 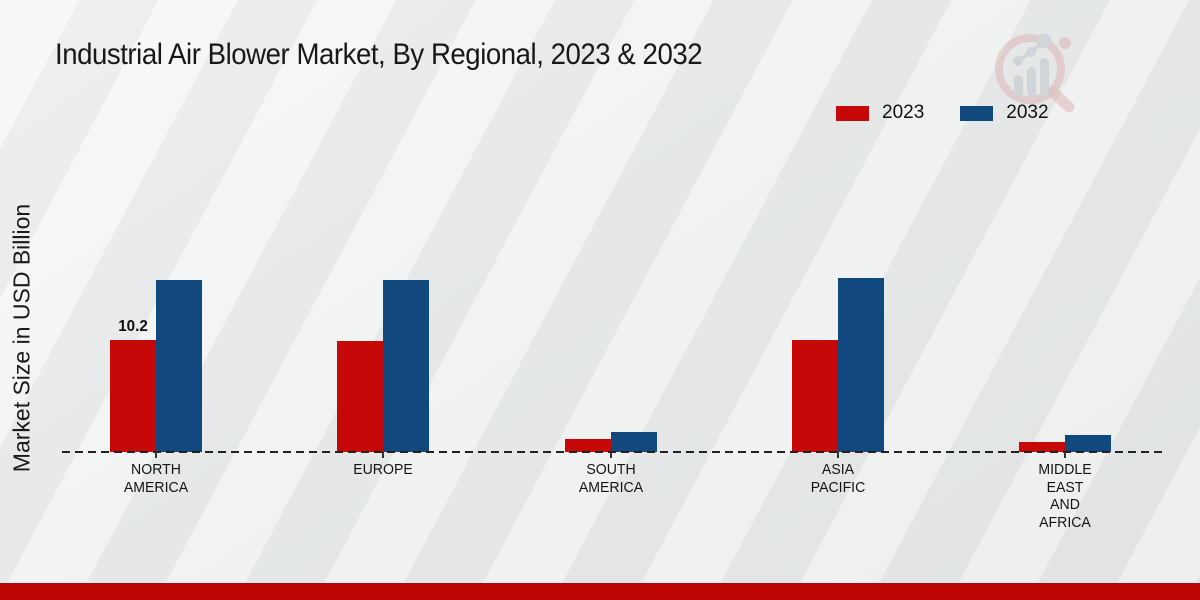 What do you see at coordinates (837, 455) in the screenshot?
I see `x-tick-asia-pacific` at bounding box center [837, 455].